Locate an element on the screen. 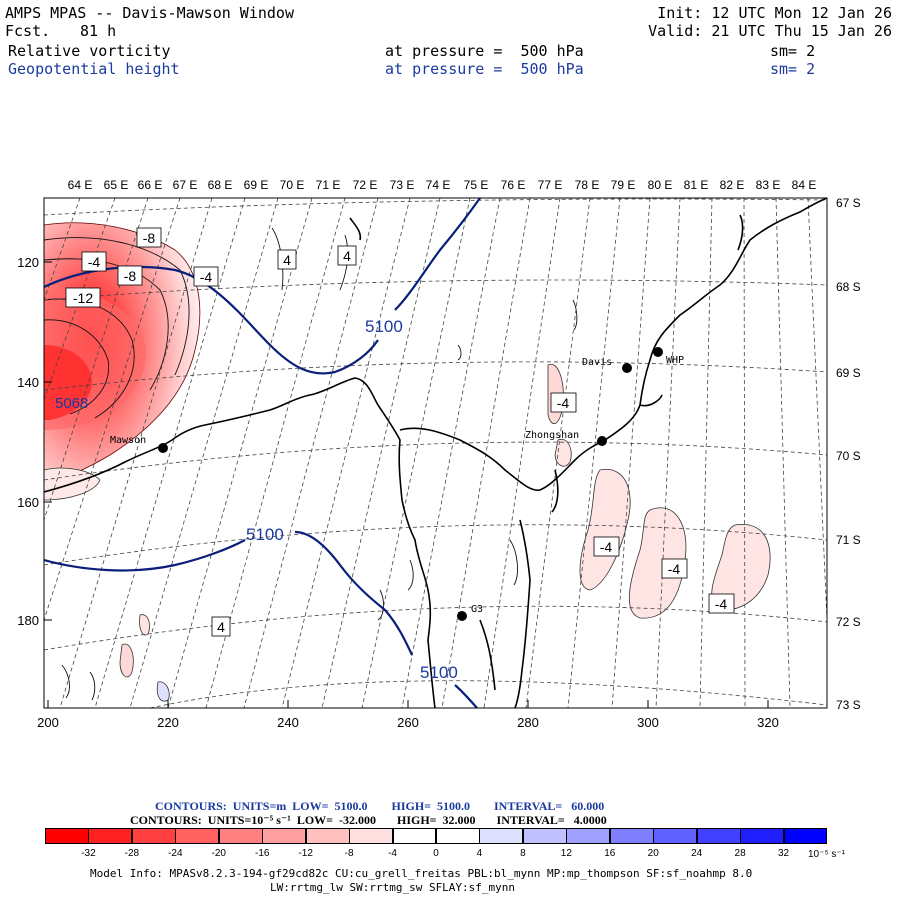 This screenshot has height=900, width=900. svg-text: 79 E is located at coordinates (623, 185).